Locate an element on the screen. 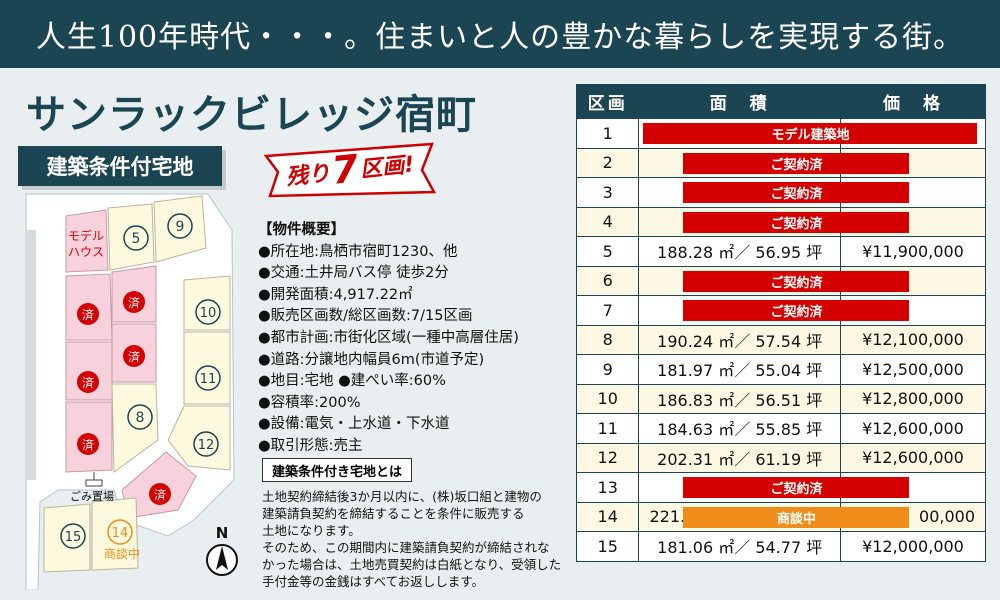 The image size is (1000, 600). category-tag: 建築条件付宅地 is located at coordinates (120, 166).